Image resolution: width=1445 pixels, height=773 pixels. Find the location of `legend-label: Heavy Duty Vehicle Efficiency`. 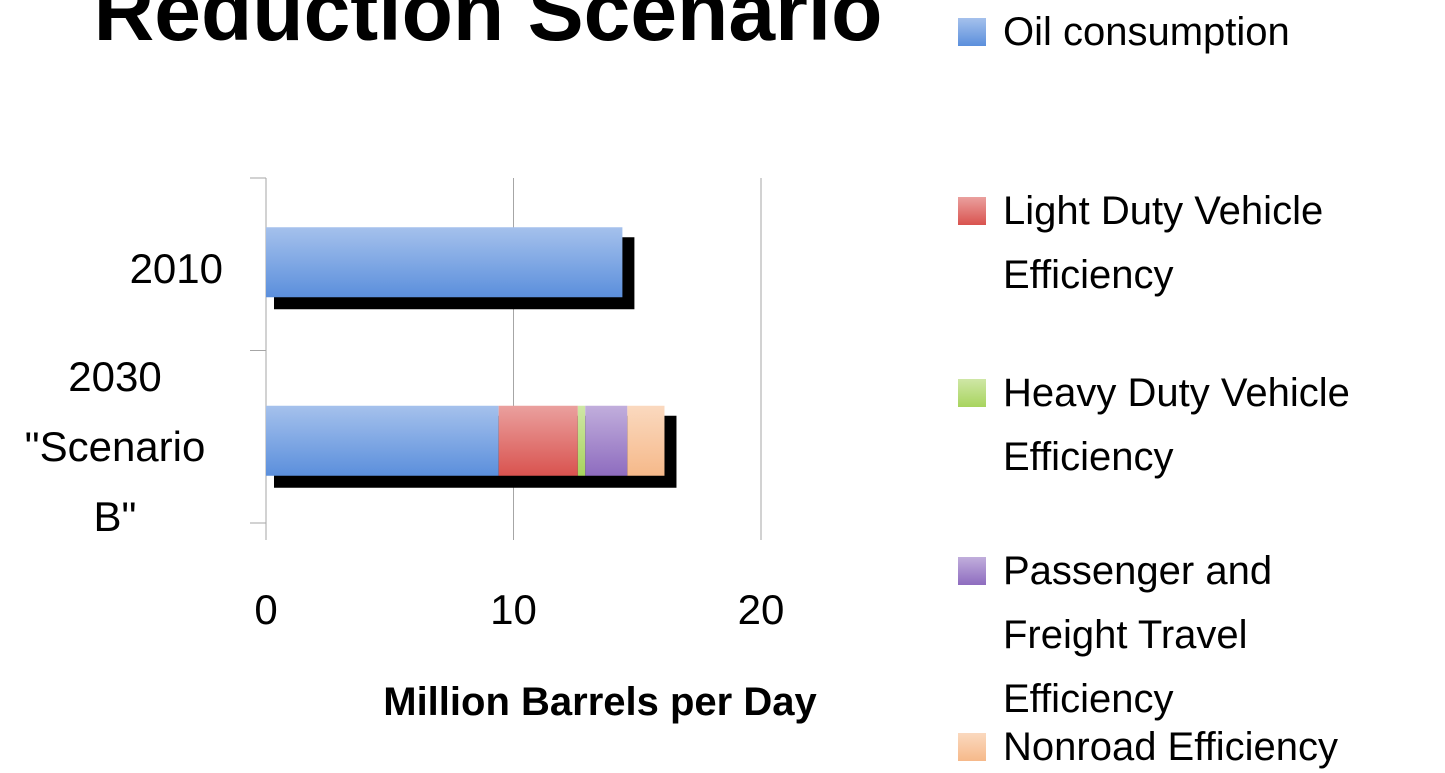

legend-label: Heavy Duty Vehicle Efficiency is located at coordinates (1176, 425).